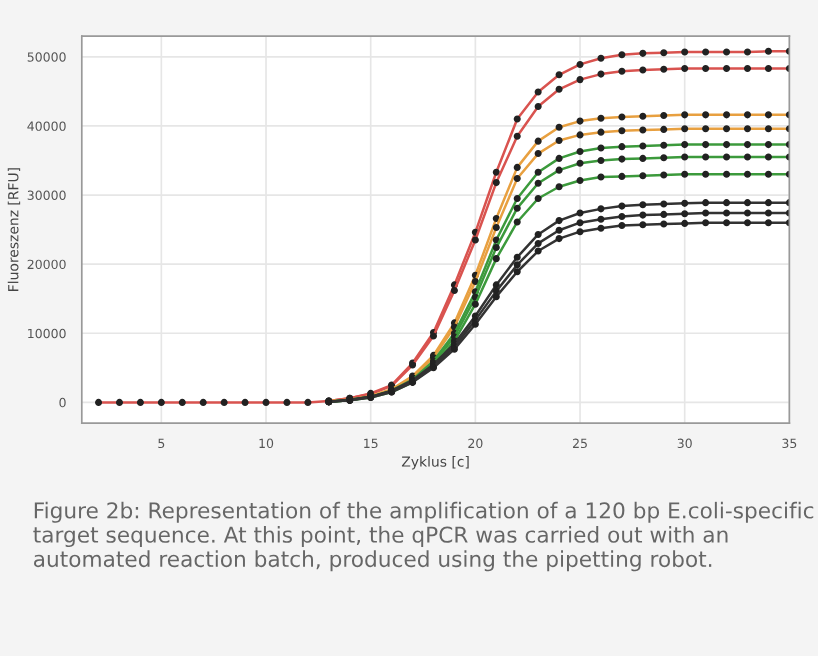 Image resolution: width=818 pixels, height=656 pixels. Describe the element at coordinates (423, 536) in the screenshot. I see `caption: Figure 2b: Representation of the amplification of a 120 bp E.coli-specific target sequence. At this point, the qPCR was carried out with an automated reaction batch, produced using the pipetting robot.` at that location.